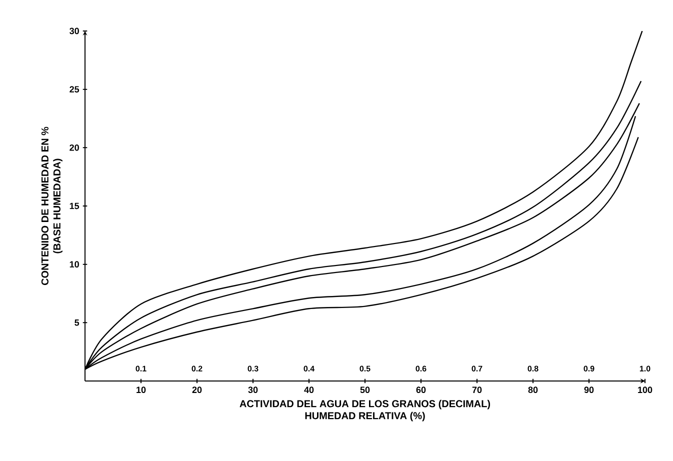  Describe the element at coordinates (365, 417) in the screenshot. I see `x-axis-title: HUMEDAD RELATIVA (%)` at that location.